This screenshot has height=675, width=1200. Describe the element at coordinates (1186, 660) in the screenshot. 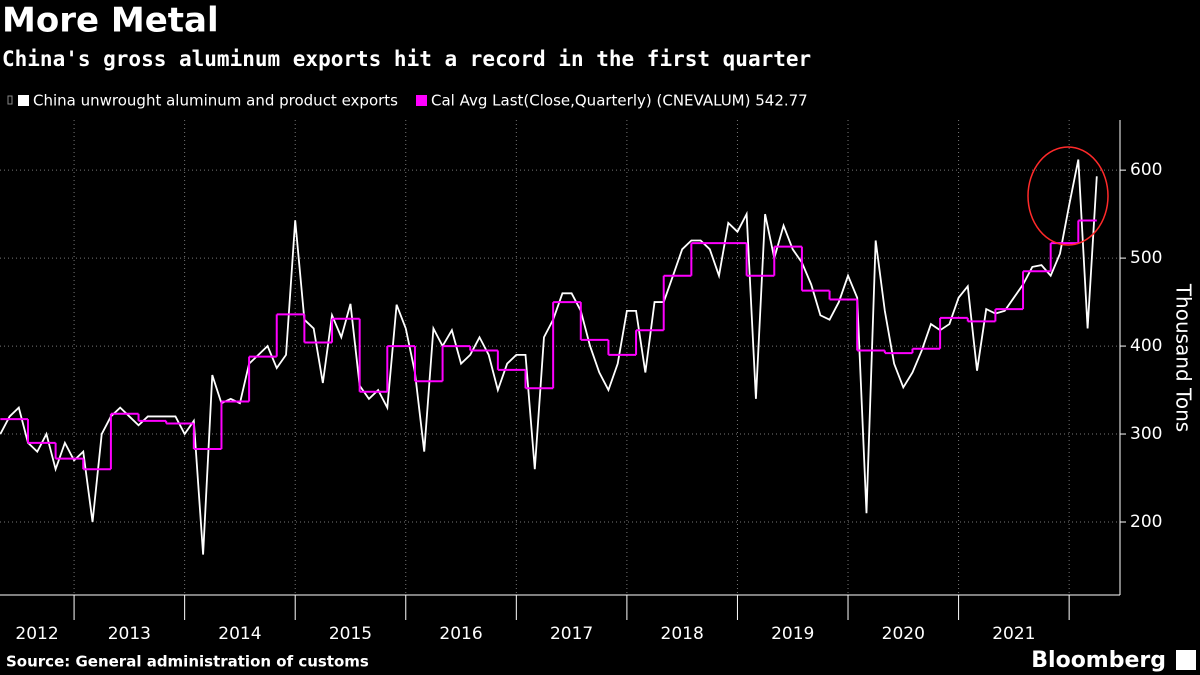

I see `brand-icon` at that location.